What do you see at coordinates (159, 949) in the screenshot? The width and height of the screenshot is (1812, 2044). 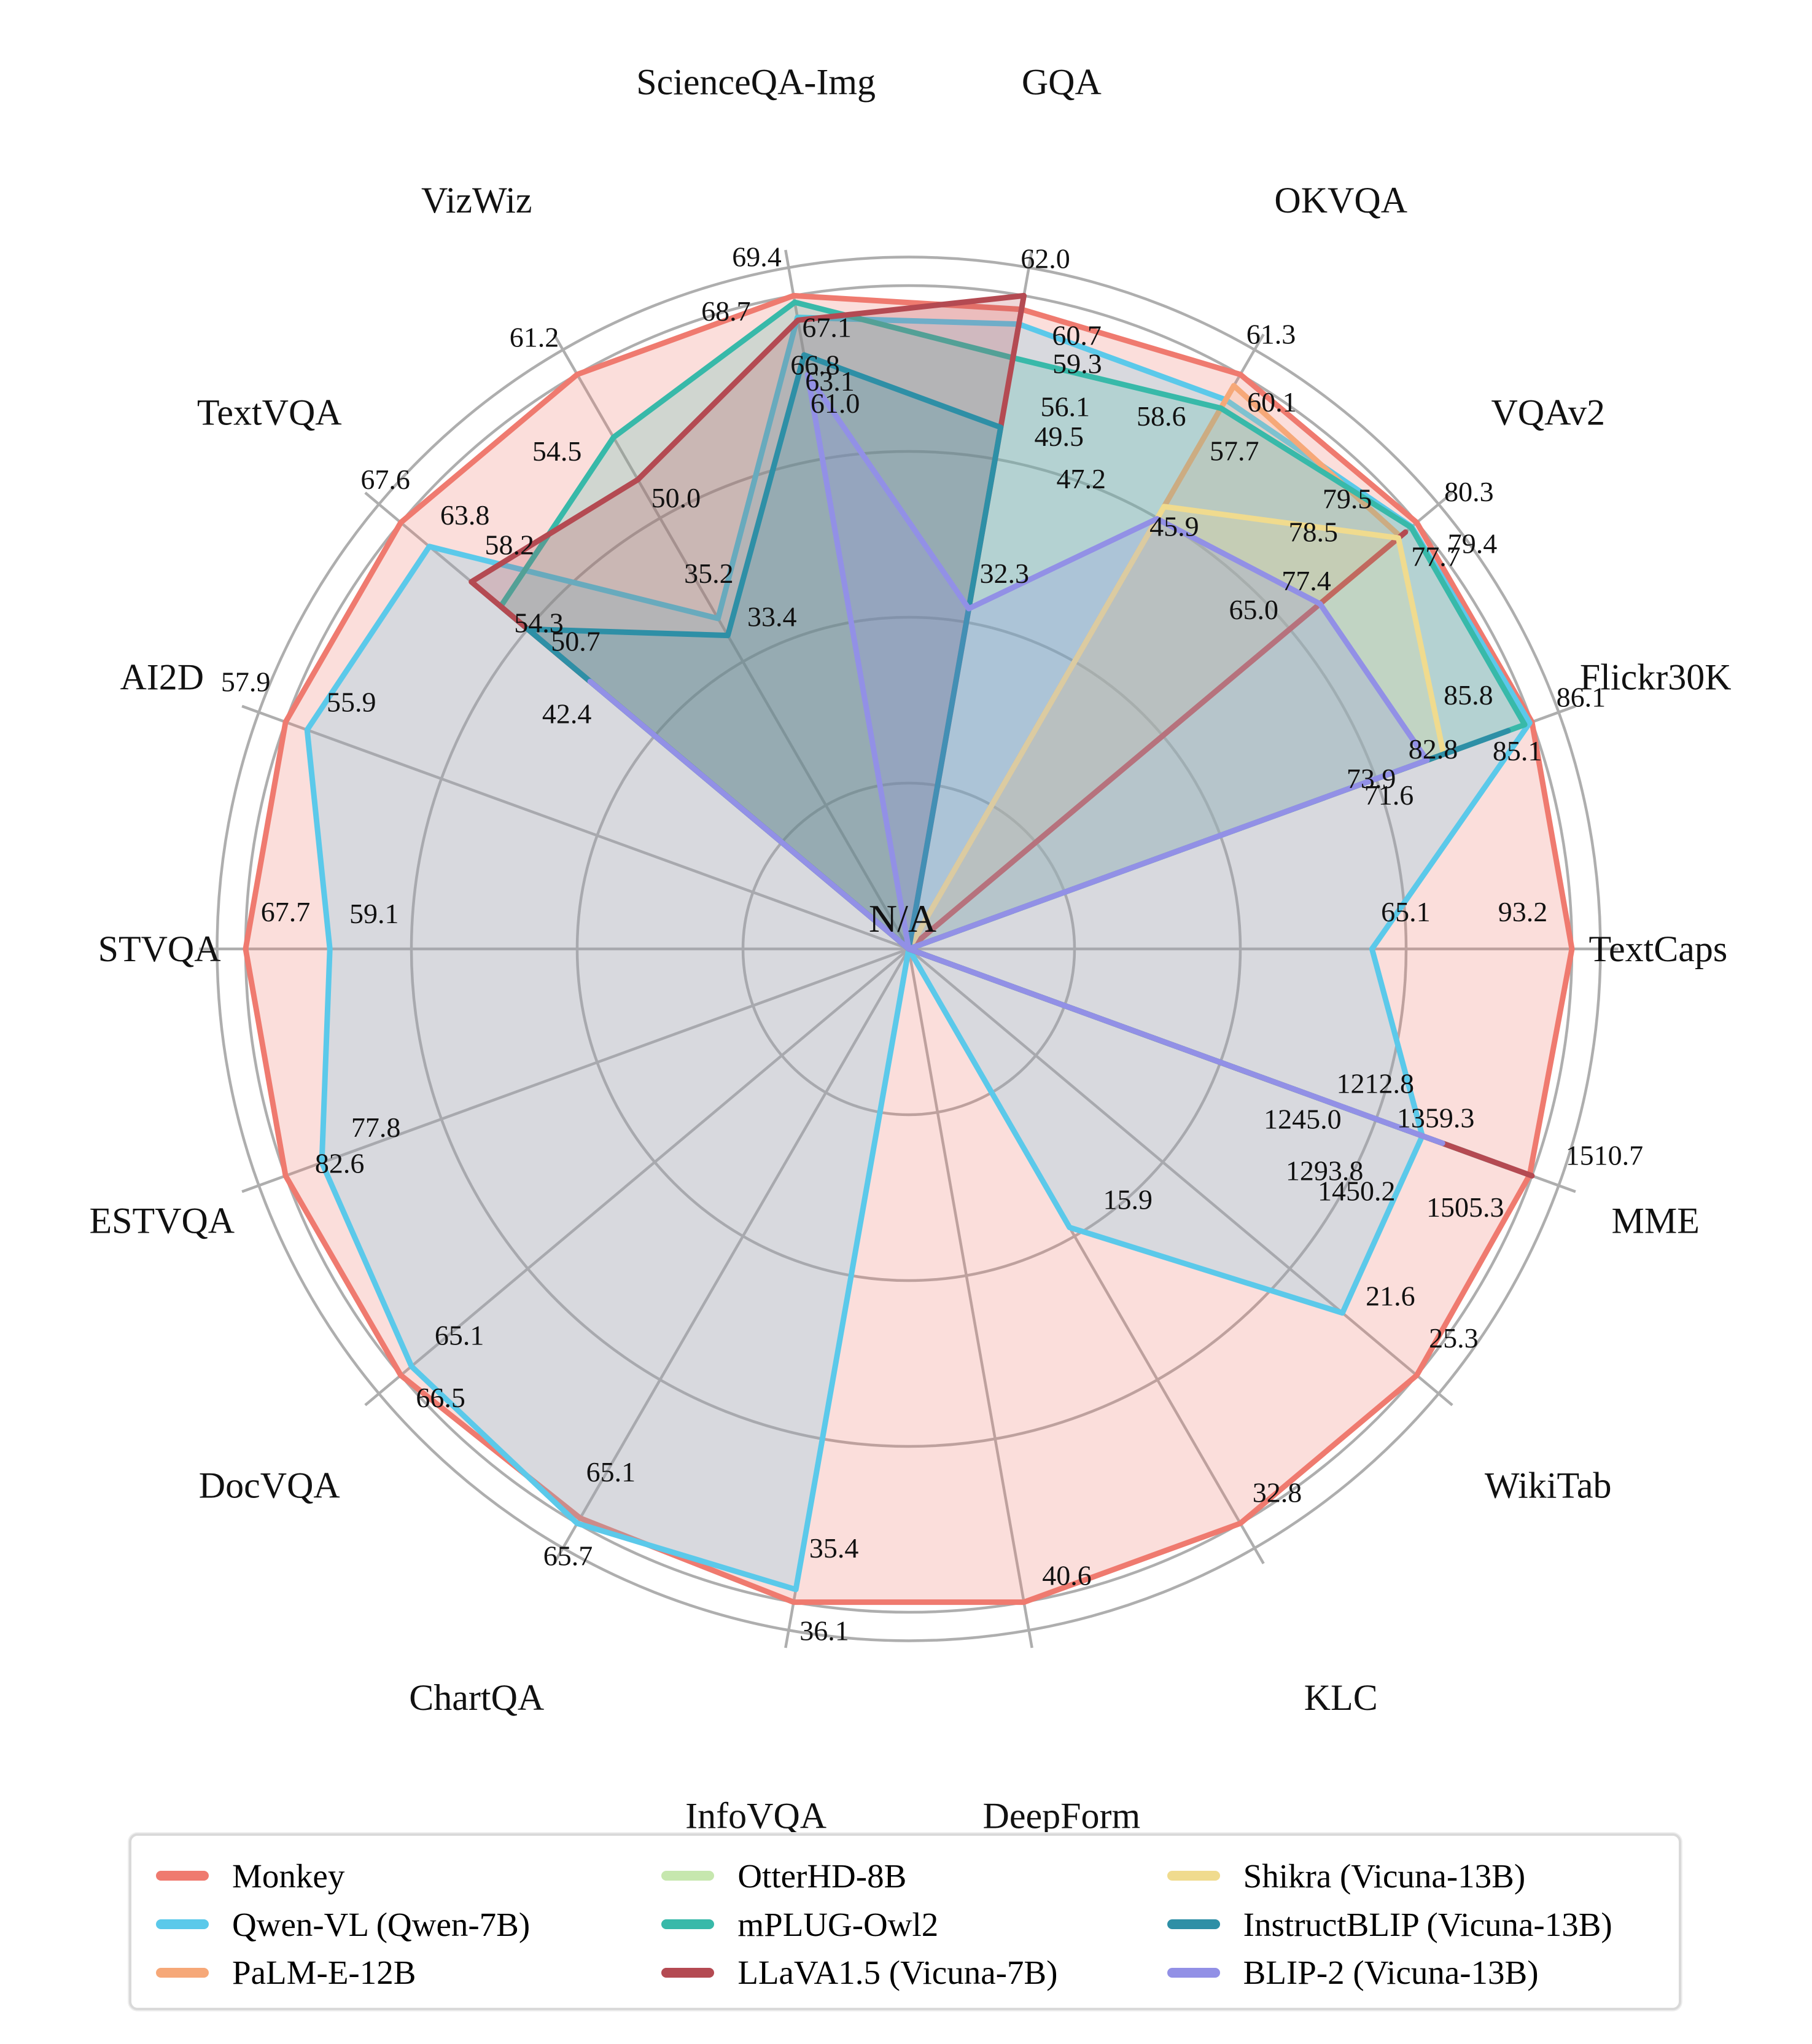 I see `axis-title: STVQA` at bounding box center [159, 949].